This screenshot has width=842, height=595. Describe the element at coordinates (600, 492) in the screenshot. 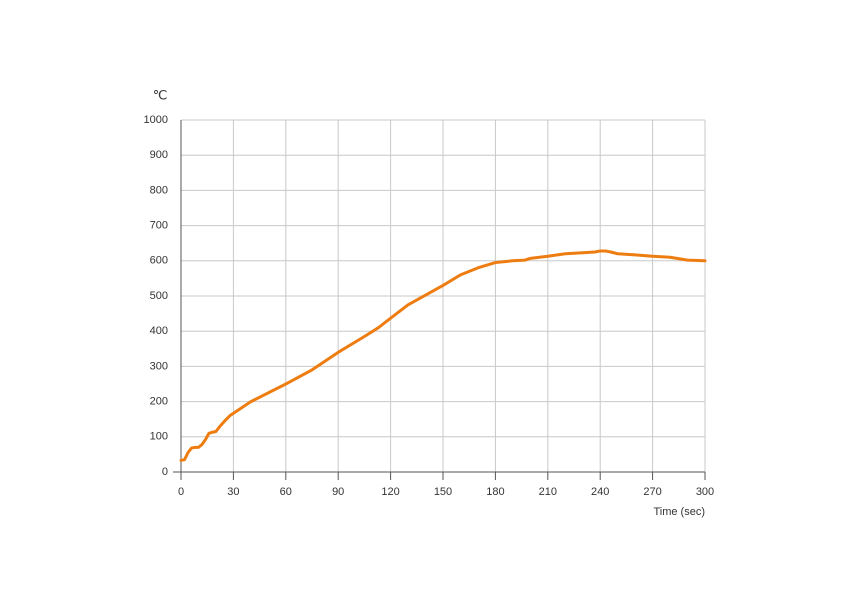

I see `x-tick-label: 240` at that location.